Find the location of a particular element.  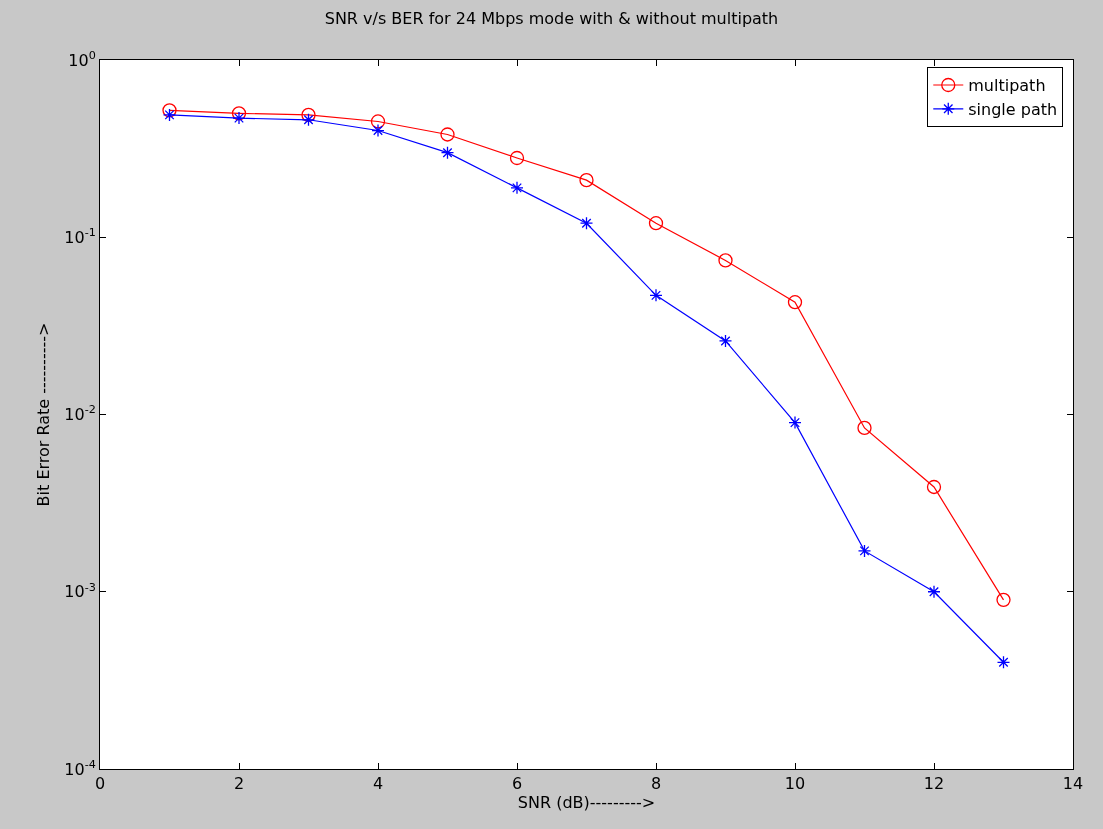

legend-label: multipath is located at coordinates (1007, 86).